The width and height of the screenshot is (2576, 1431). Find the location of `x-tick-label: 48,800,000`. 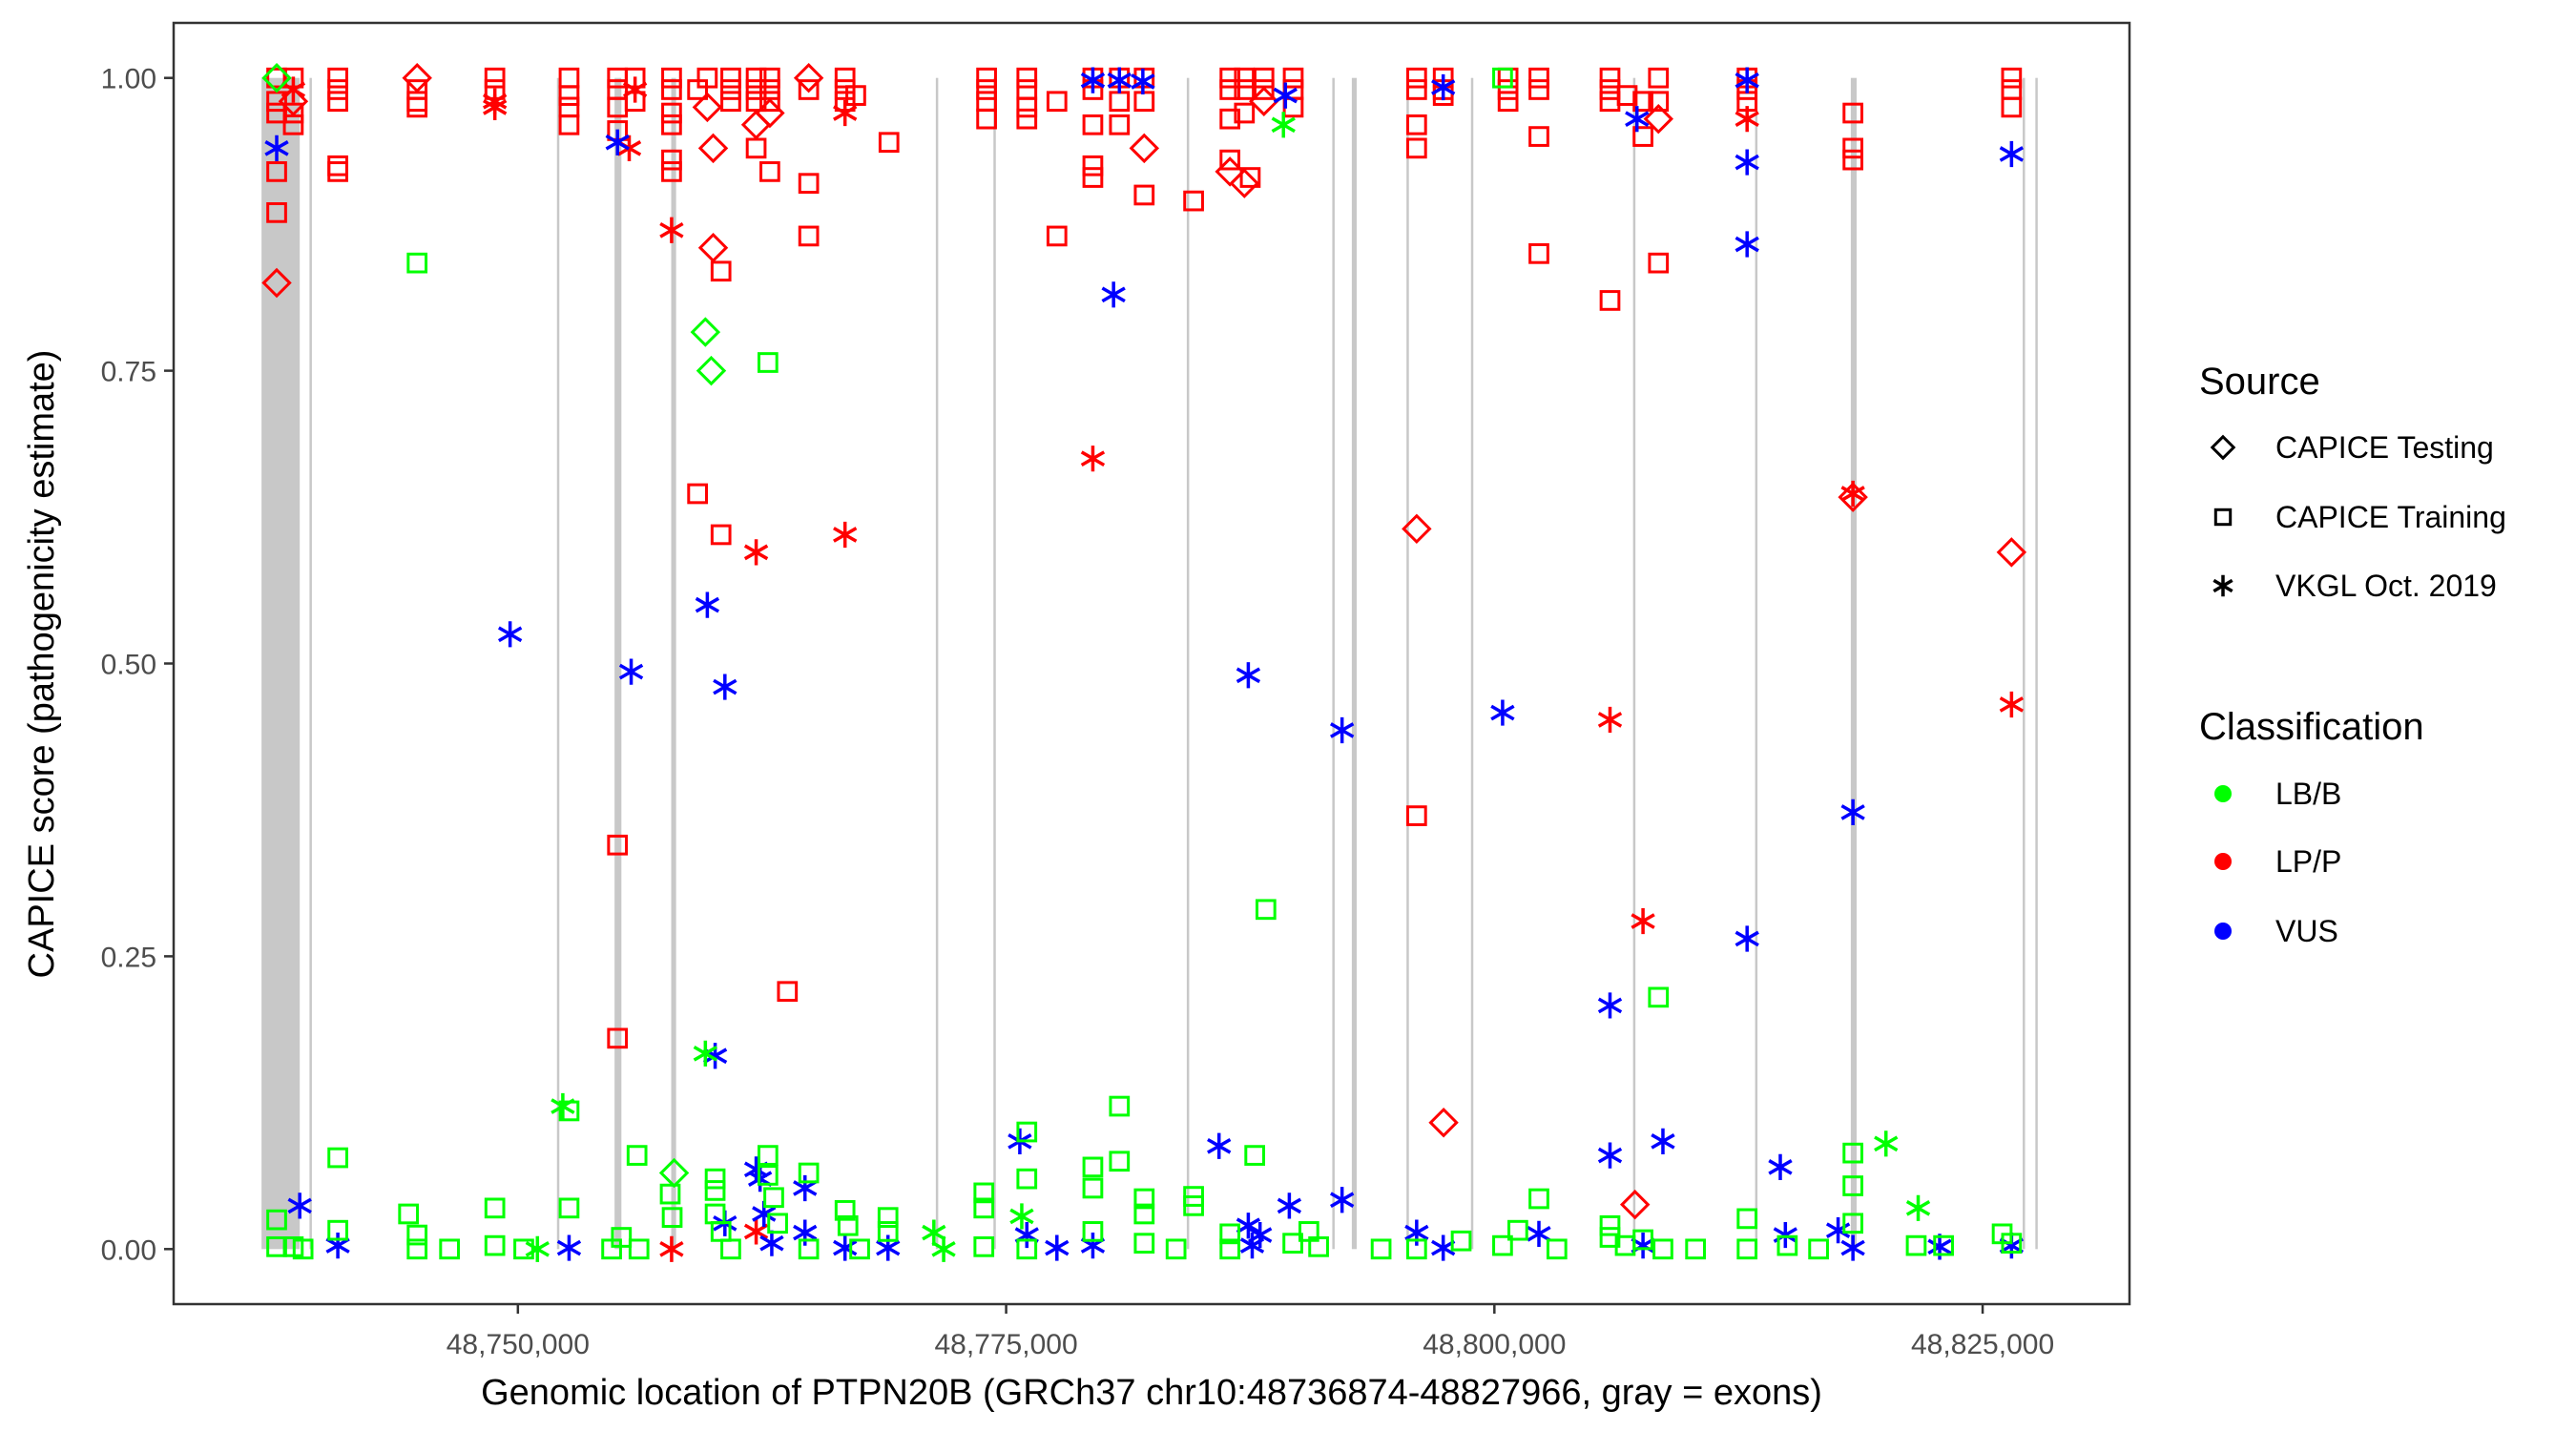

x-tick-label: 48,800,000 is located at coordinates (1494, 1344).